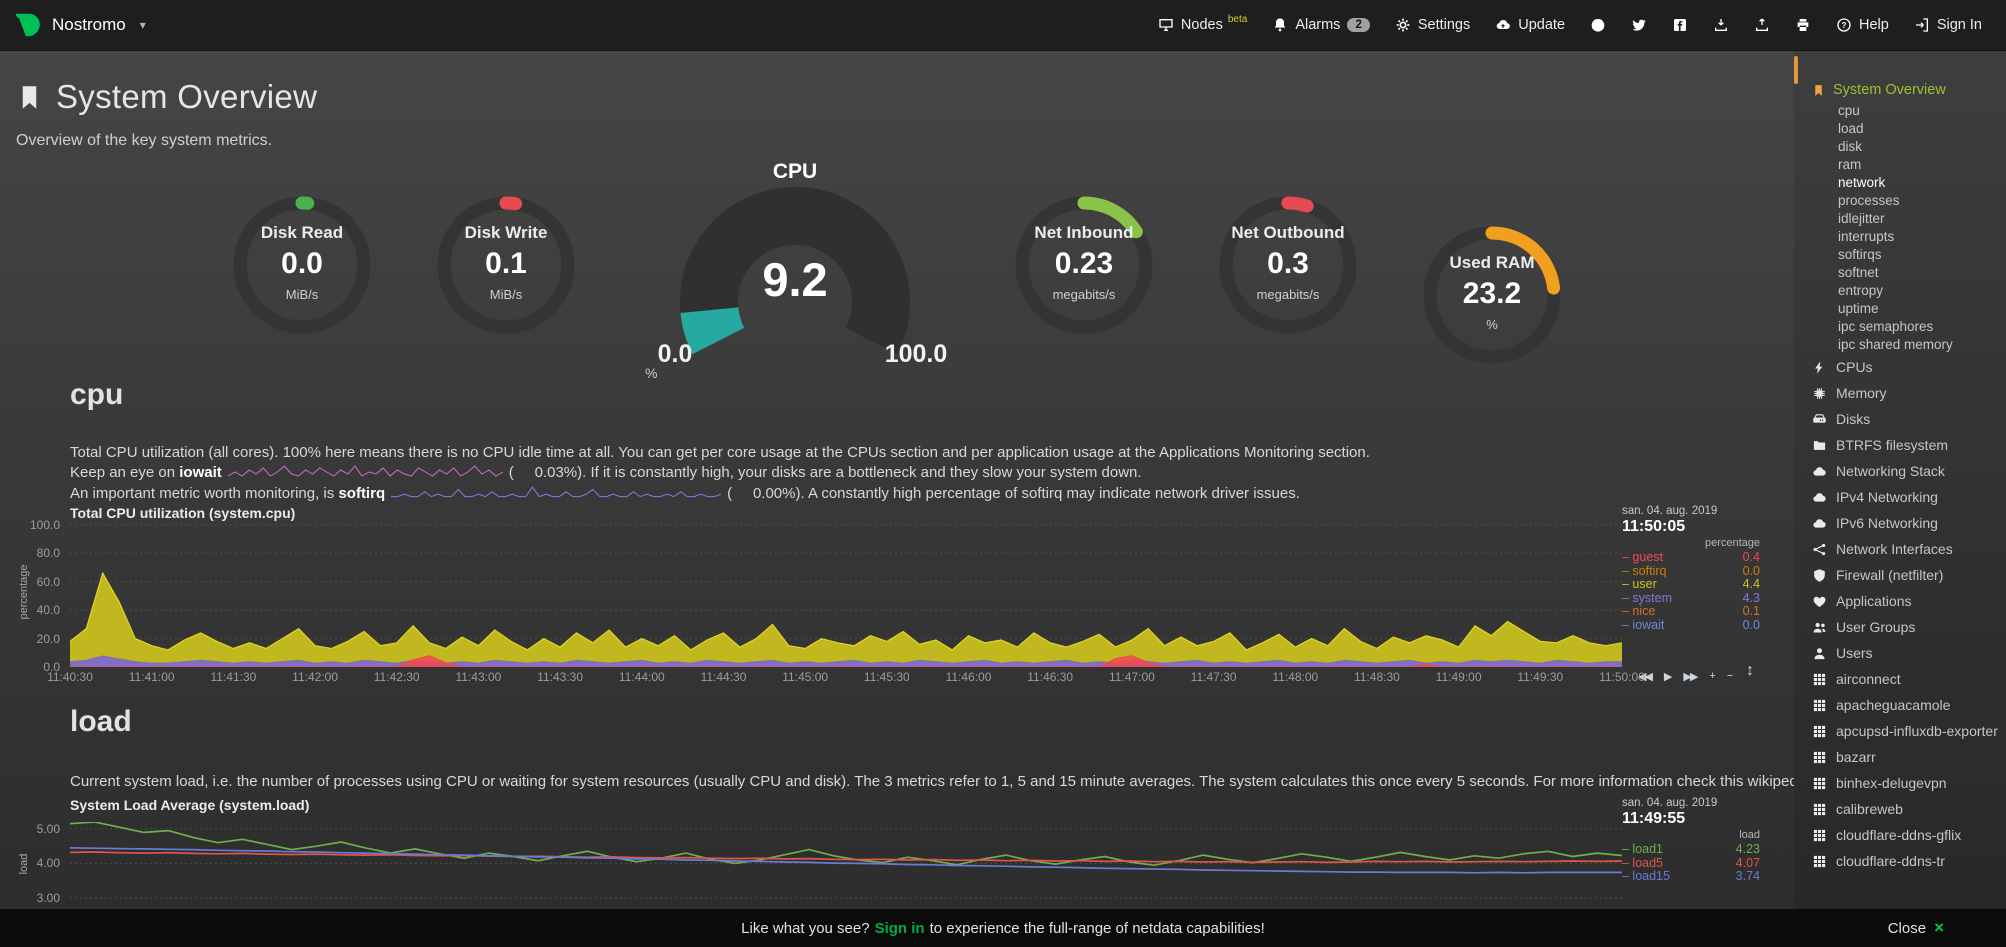 This screenshot has height=947, width=2006. What do you see at coordinates (1691, 584) in the screenshot?
I see `legend-row-user: – user 4.4` at bounding box center [1691, 584].